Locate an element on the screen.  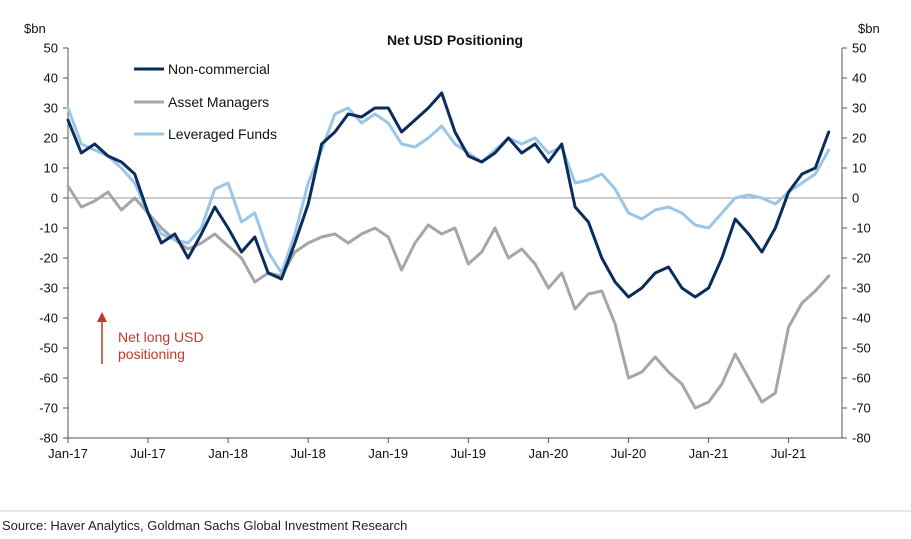
y-tick-label-right: -60 is located at coordinates (861, 378).